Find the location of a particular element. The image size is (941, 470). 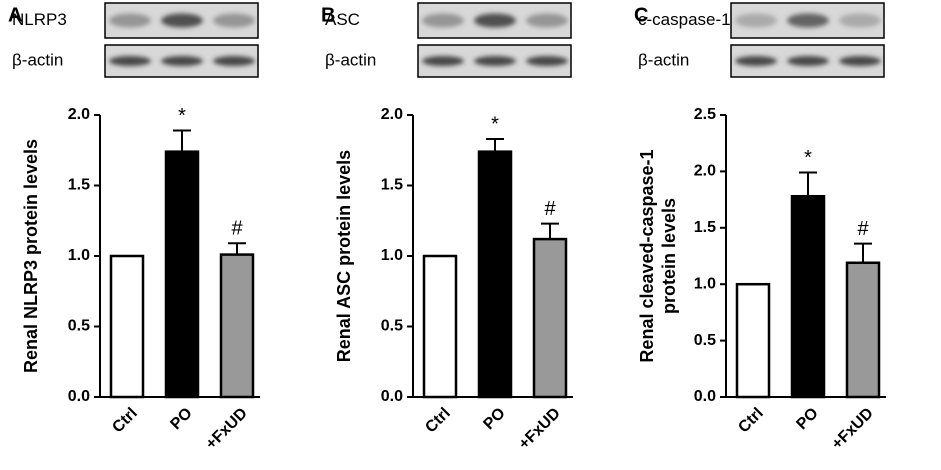

panel-letter: A is located at coordinates (15, 15).